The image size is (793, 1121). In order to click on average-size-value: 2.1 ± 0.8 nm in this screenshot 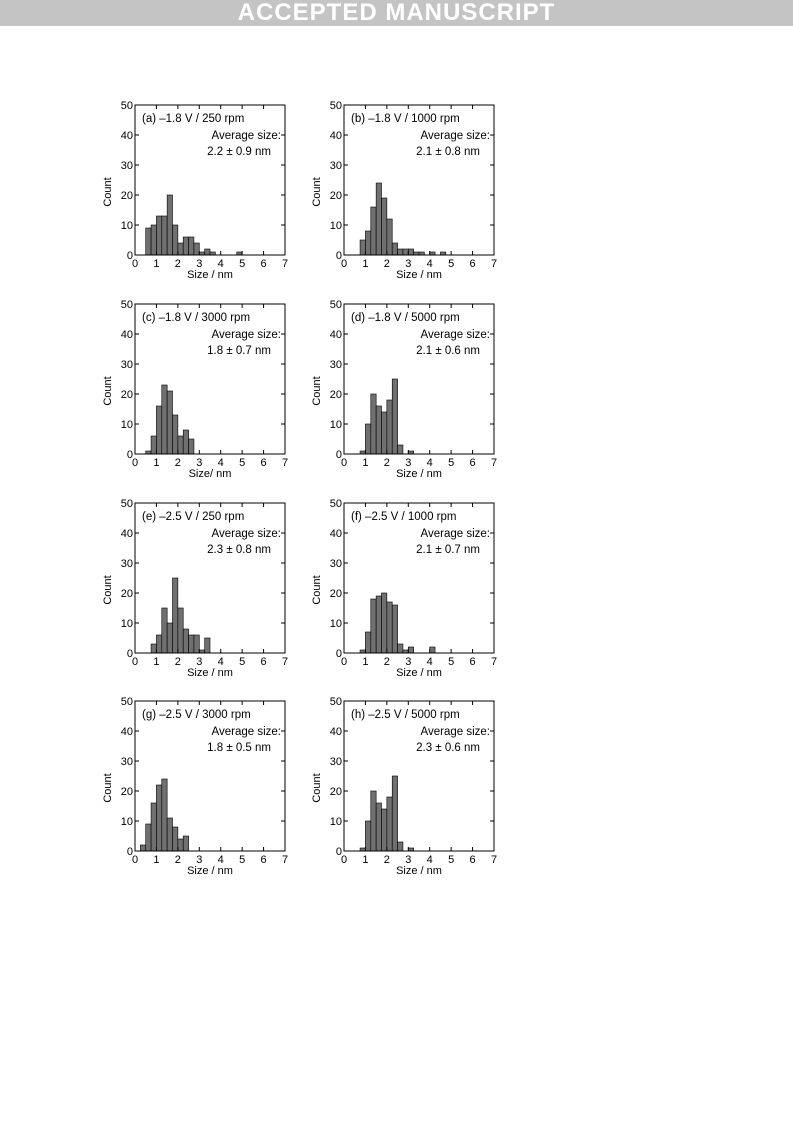, I will do `click(448, 152)`.